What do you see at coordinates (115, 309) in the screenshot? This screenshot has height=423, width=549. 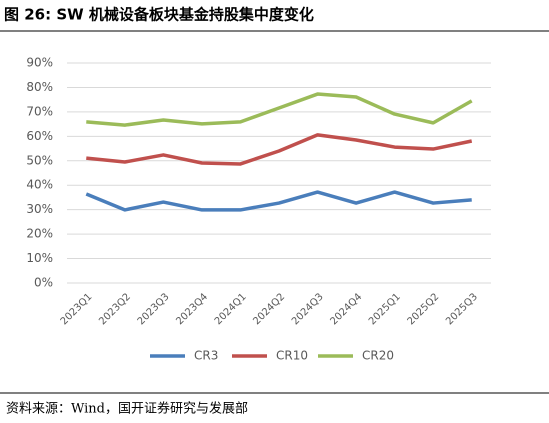 I see `x-tick-label: 2023Q2` at bounding box center [115, 309].